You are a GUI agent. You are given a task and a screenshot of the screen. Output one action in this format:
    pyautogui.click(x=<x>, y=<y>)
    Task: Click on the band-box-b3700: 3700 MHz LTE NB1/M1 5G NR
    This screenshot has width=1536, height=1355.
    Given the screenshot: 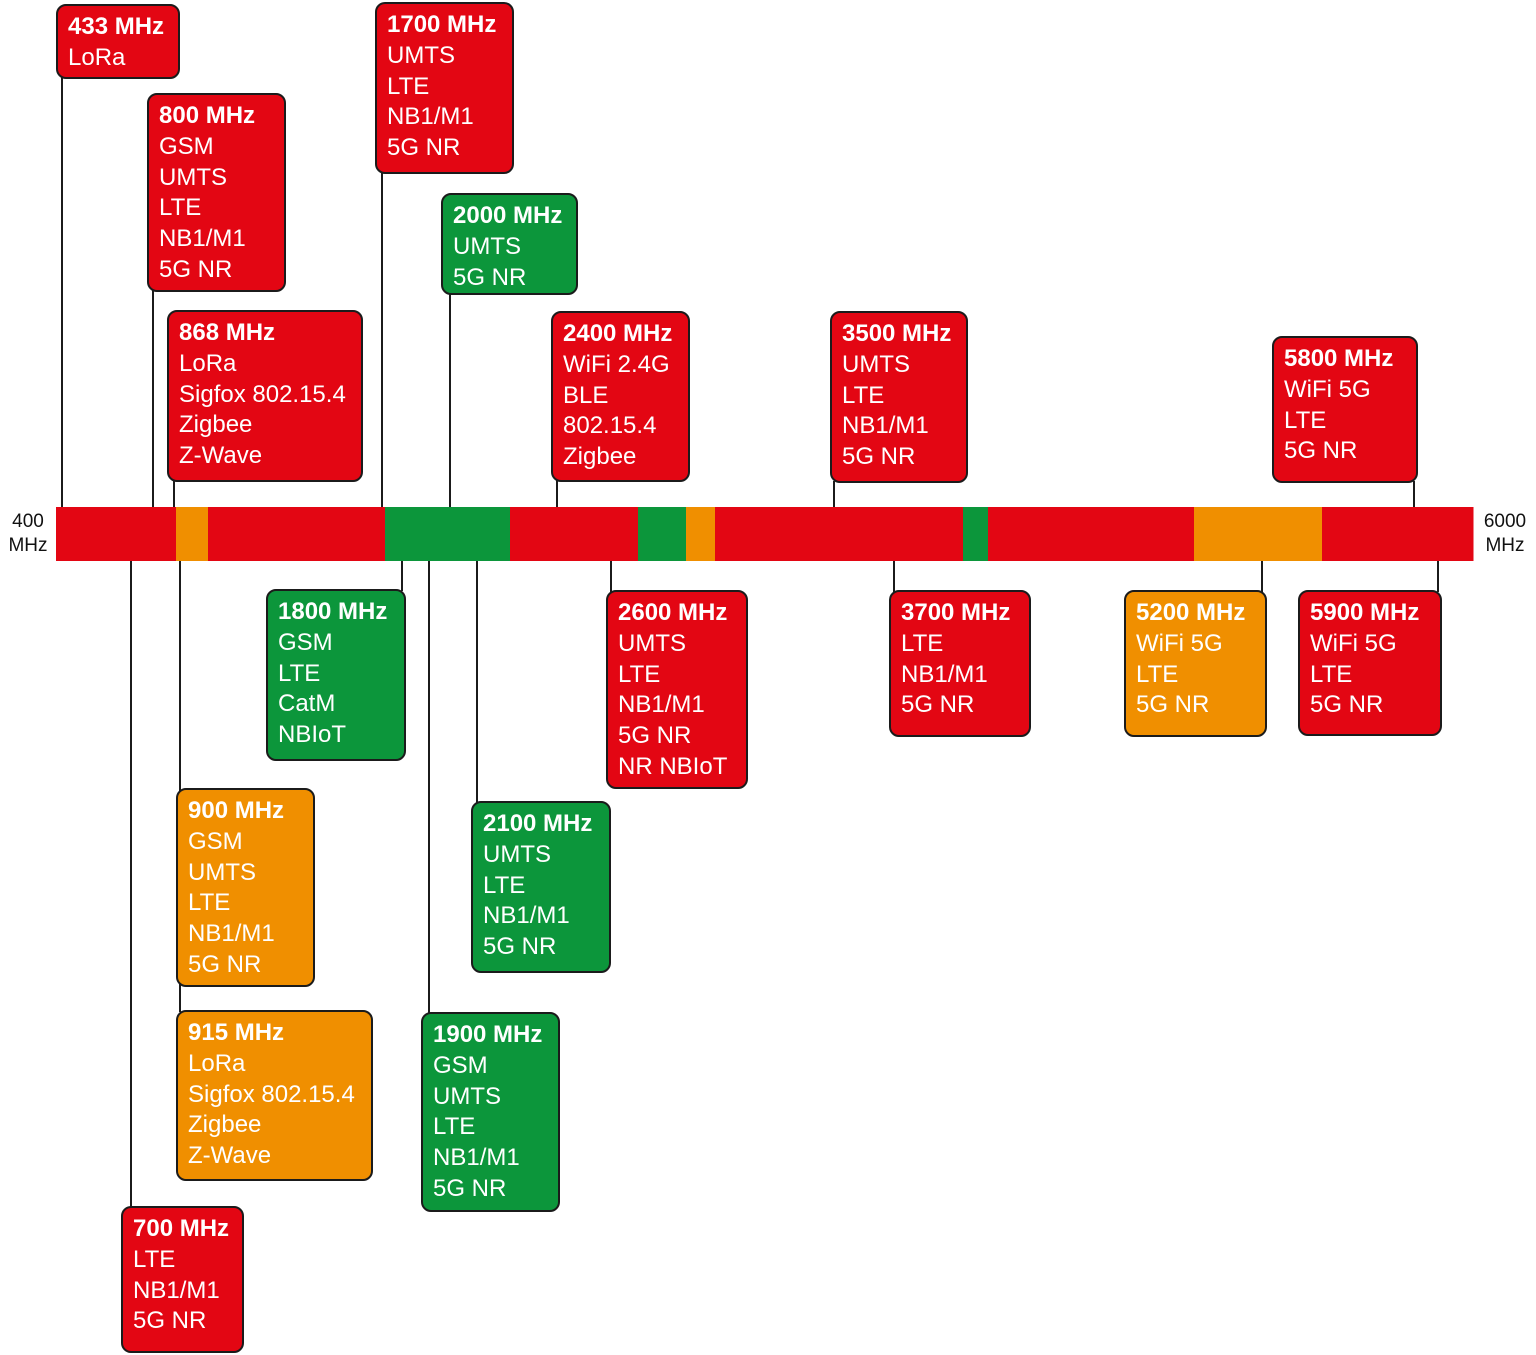 What is the action you would take?
    pyautogui.click(x=960, y=663)
    